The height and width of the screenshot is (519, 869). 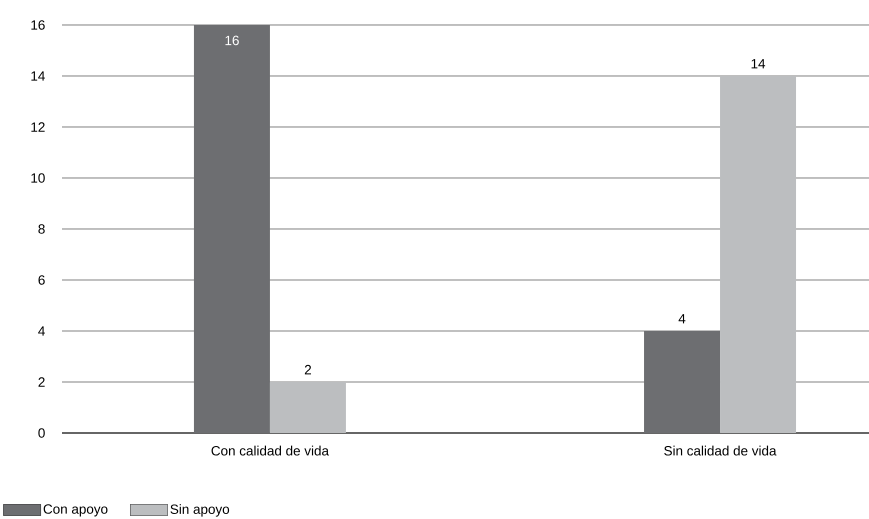 What do you see at coordinates (76, 510) in the screenshot?
I see `legend-label: Con apoyo` at bounding box center [76, 510].